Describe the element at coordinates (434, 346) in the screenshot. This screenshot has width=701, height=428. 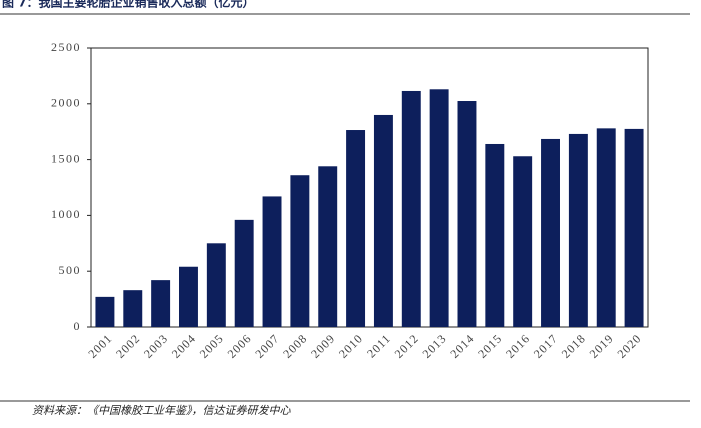
I see `x-tick-label: 2013` at that location.